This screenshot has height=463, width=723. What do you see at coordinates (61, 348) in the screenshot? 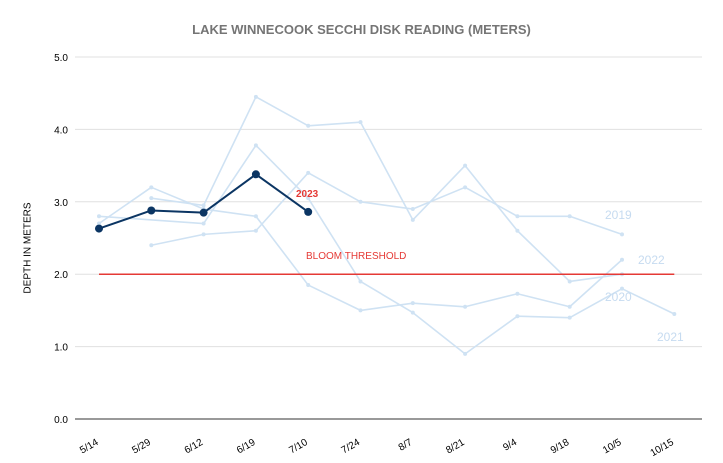
I see `y-tick-label: 1.0` at bounding box center [61, 348].